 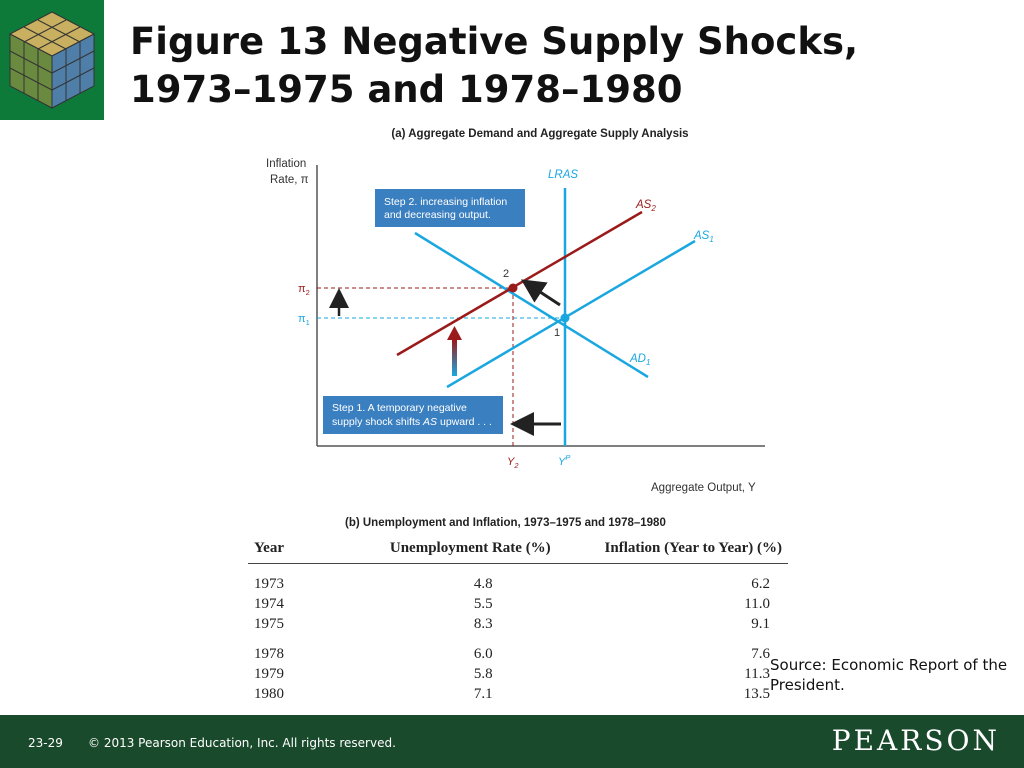 I want to click on table-row: 1980 7.1 13.5, so click(x=518, y=694).